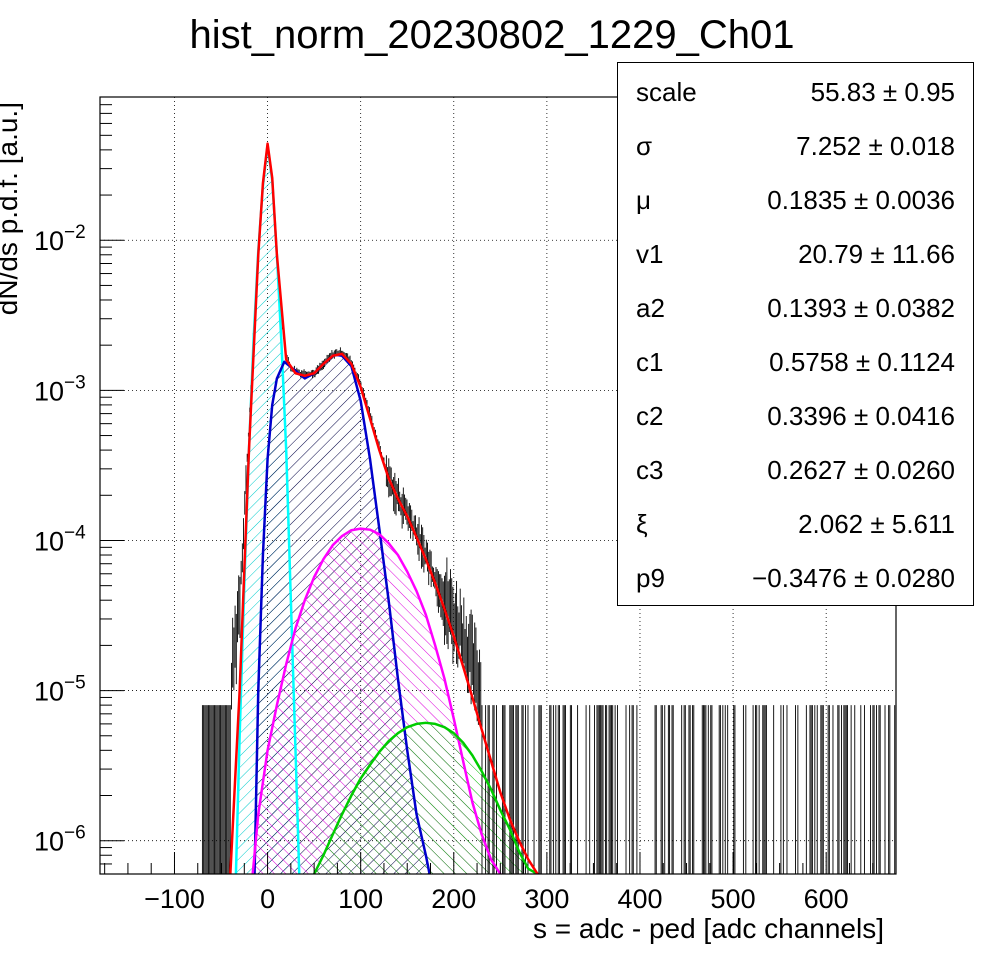  What do you see at coordinates (60, 539) in the screenshot?
I see `y-tick-label: 10⁻⁴` at bounding box center [60, 539].